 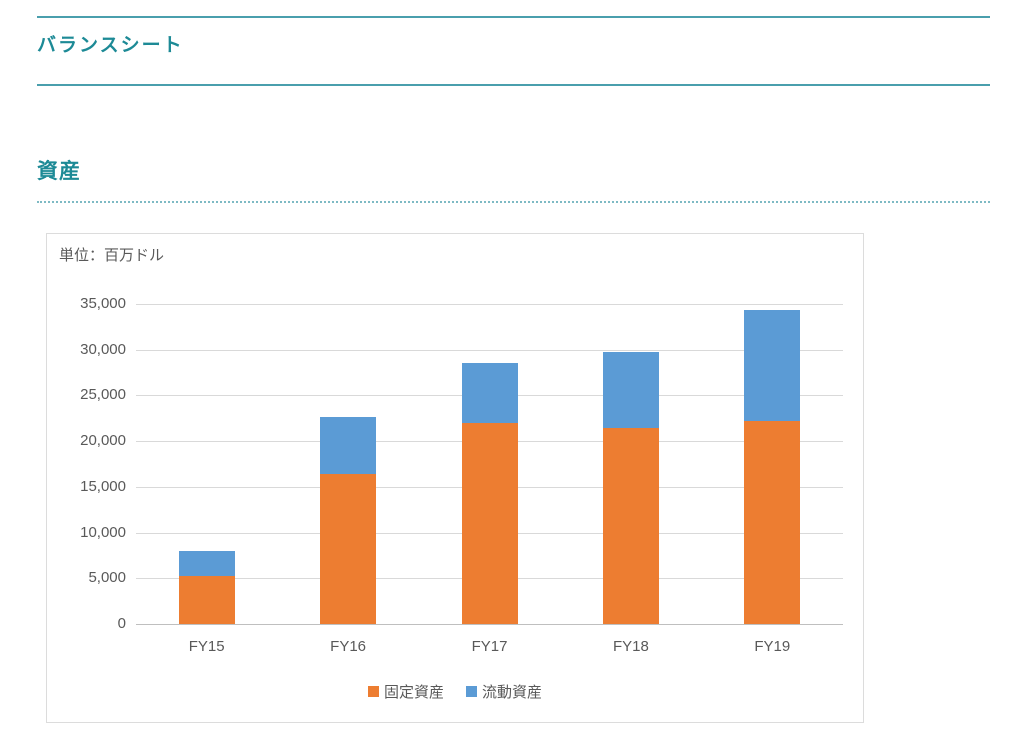 I want to click on y-tick-label: 5,000, so click(x=107, y=578).